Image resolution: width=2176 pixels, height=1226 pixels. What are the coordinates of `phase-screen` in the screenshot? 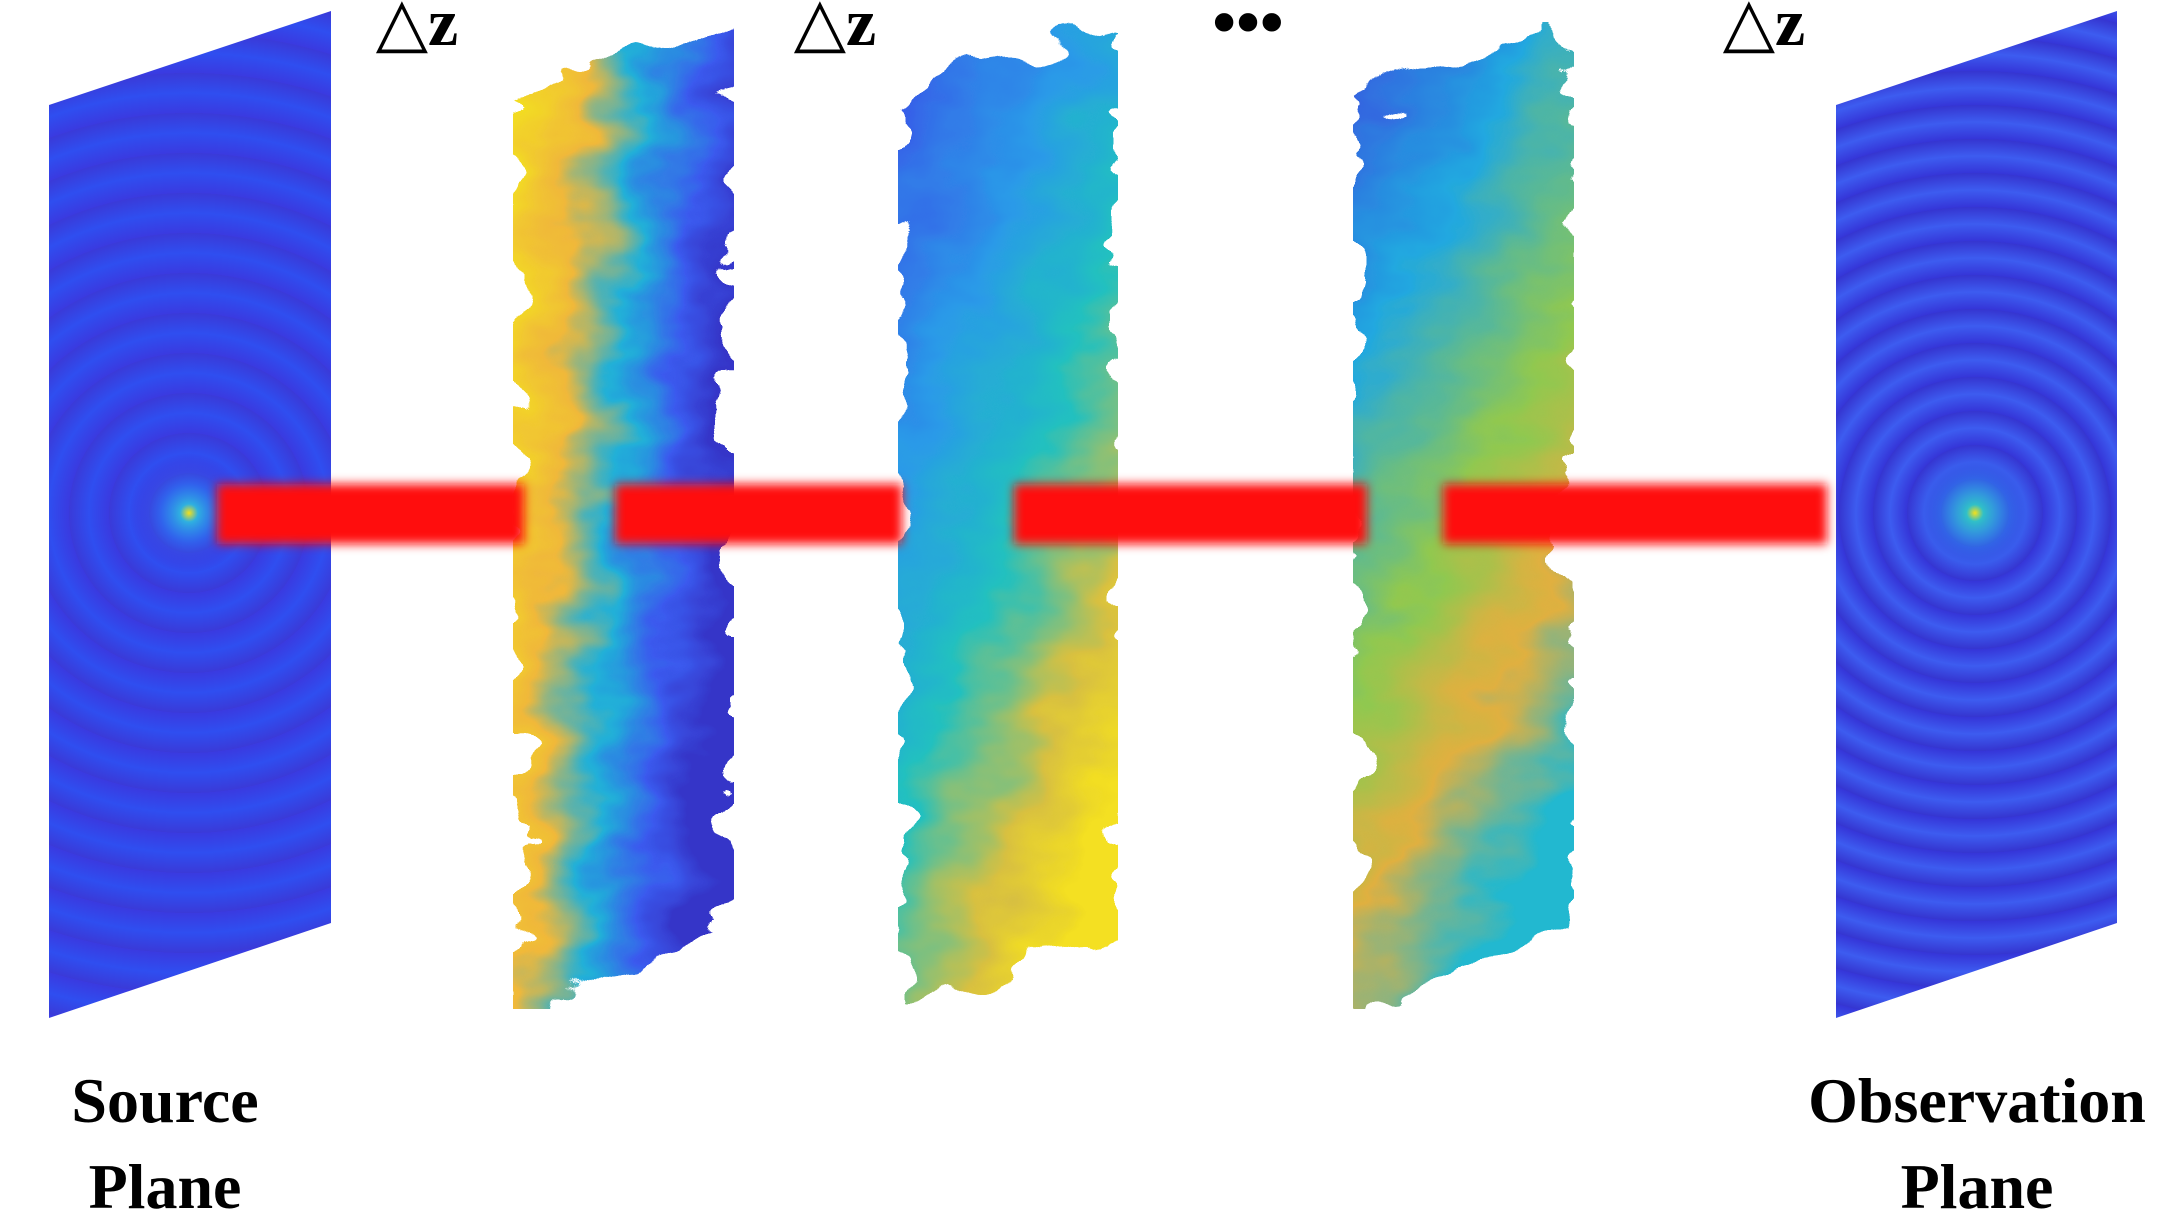 It's located at (1008, 515).